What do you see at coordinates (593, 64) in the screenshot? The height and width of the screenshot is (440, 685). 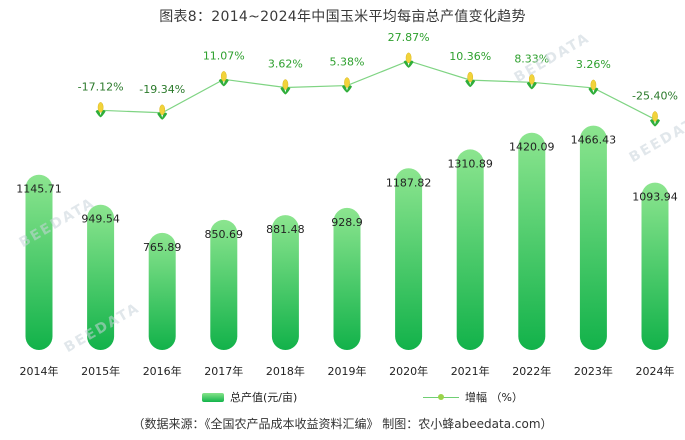 I see `growth-value-label: 3.26%` at bounding box center [593, 64].